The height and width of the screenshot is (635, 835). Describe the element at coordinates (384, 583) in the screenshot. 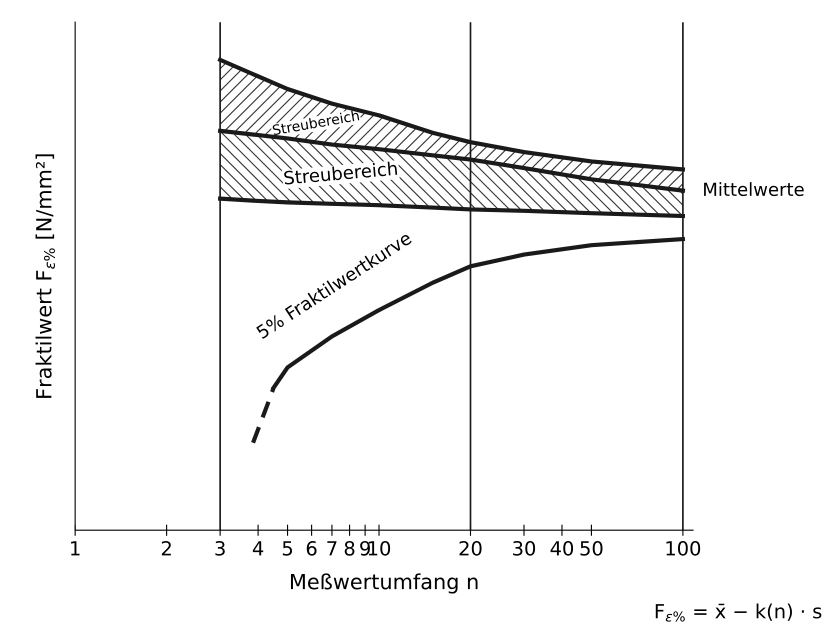

I see `x-axis-title: Meßwertumfang n` at that location.